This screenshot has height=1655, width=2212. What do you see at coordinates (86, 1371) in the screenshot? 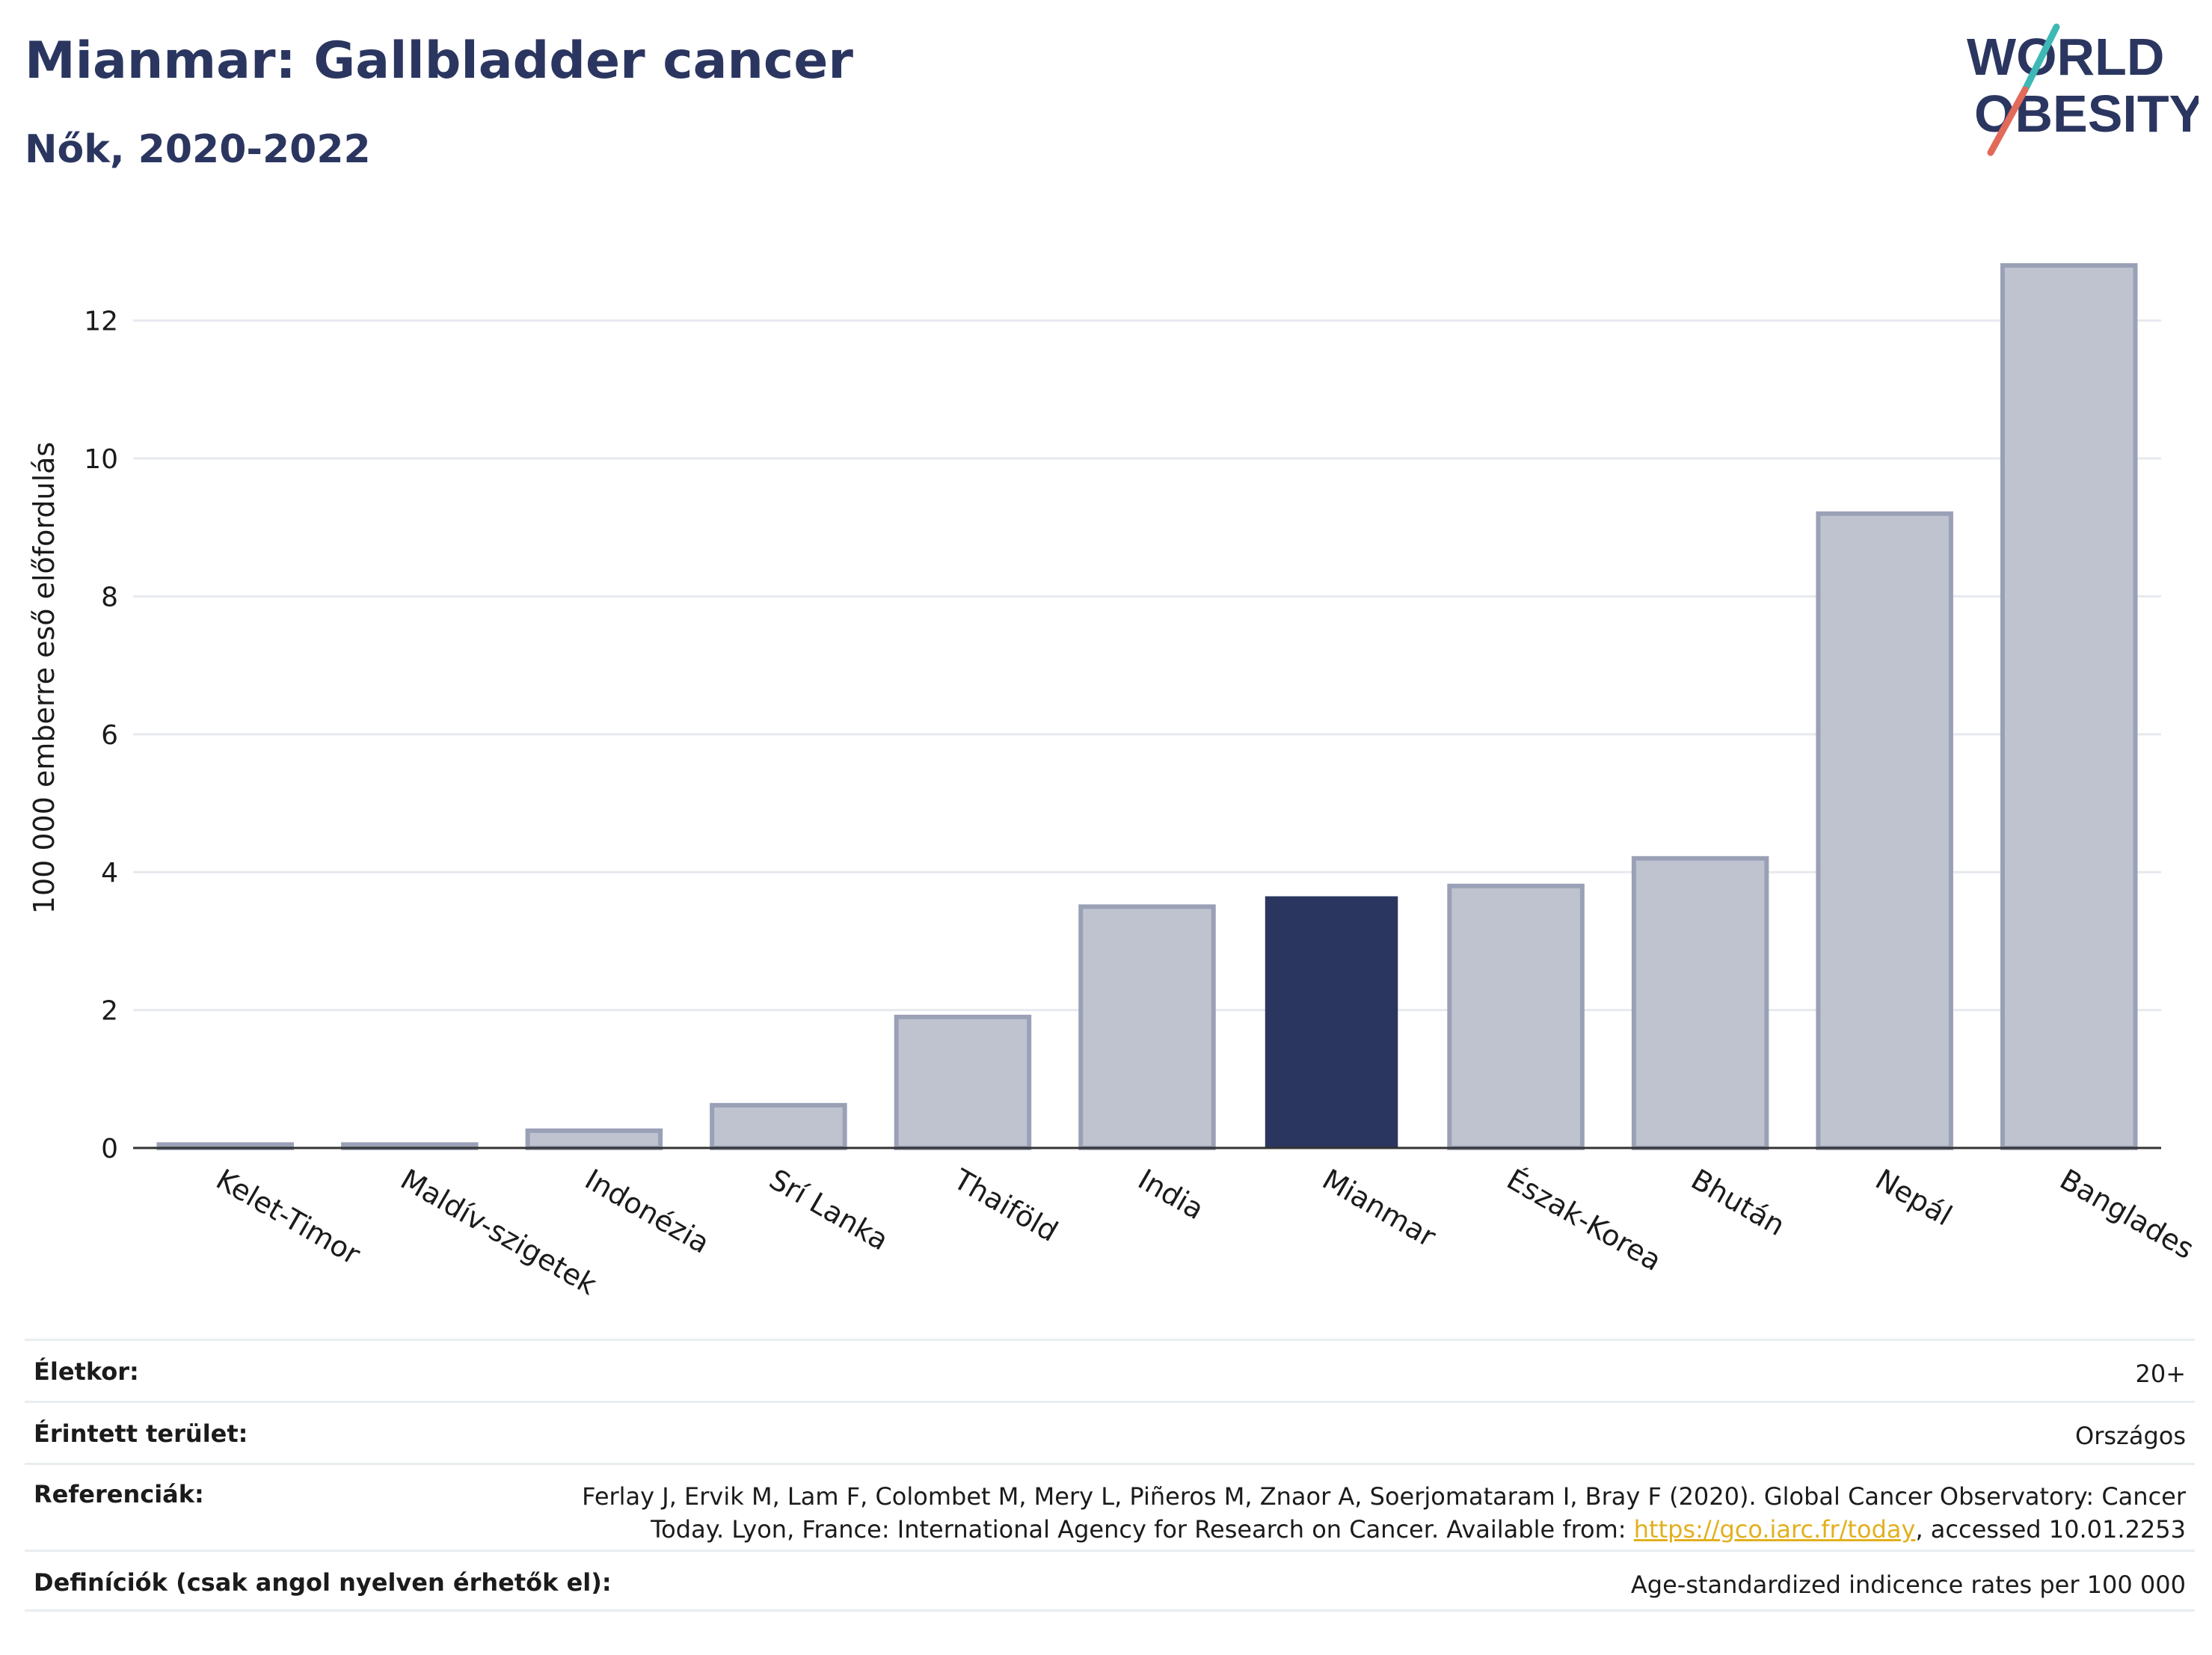
I see `age-label: Életkor:` at bounding box center [86, 1371].